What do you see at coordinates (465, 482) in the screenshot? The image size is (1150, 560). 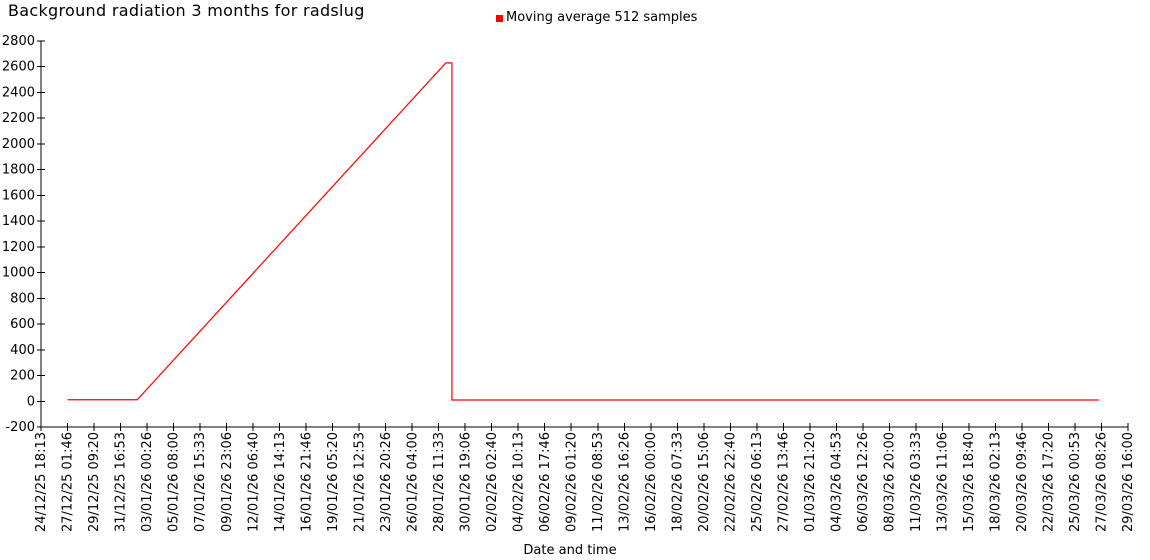 I see `x-tick-label: 30/01/26 19:06` at bounding box center [465, 482].